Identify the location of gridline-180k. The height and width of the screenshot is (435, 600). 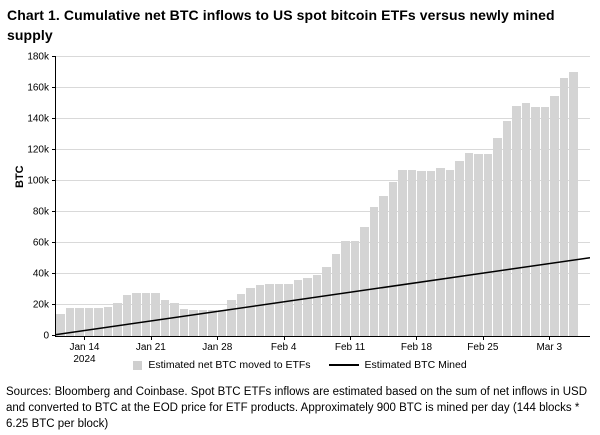
(323, 56).